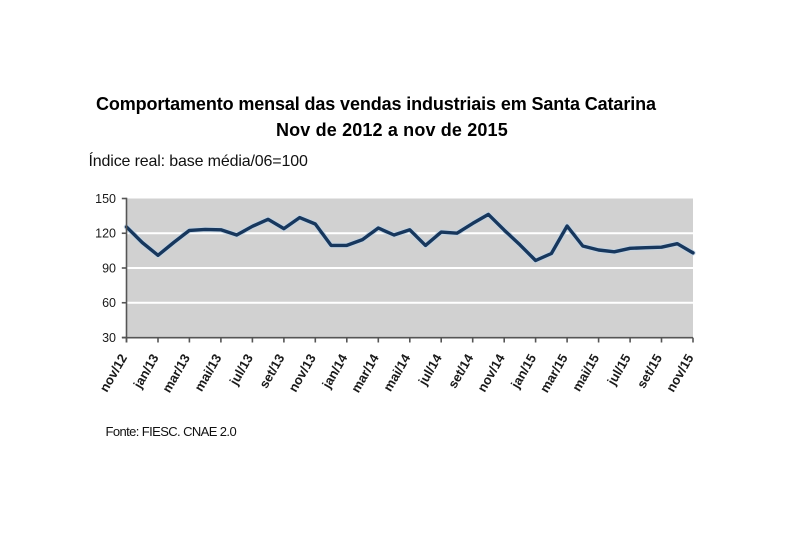 This screenshot has width=800, height=533. What do you see at coordinates (491, 373) in the screenshot?
I see `svg-text: nov/14` at bounding box center [491, 373].